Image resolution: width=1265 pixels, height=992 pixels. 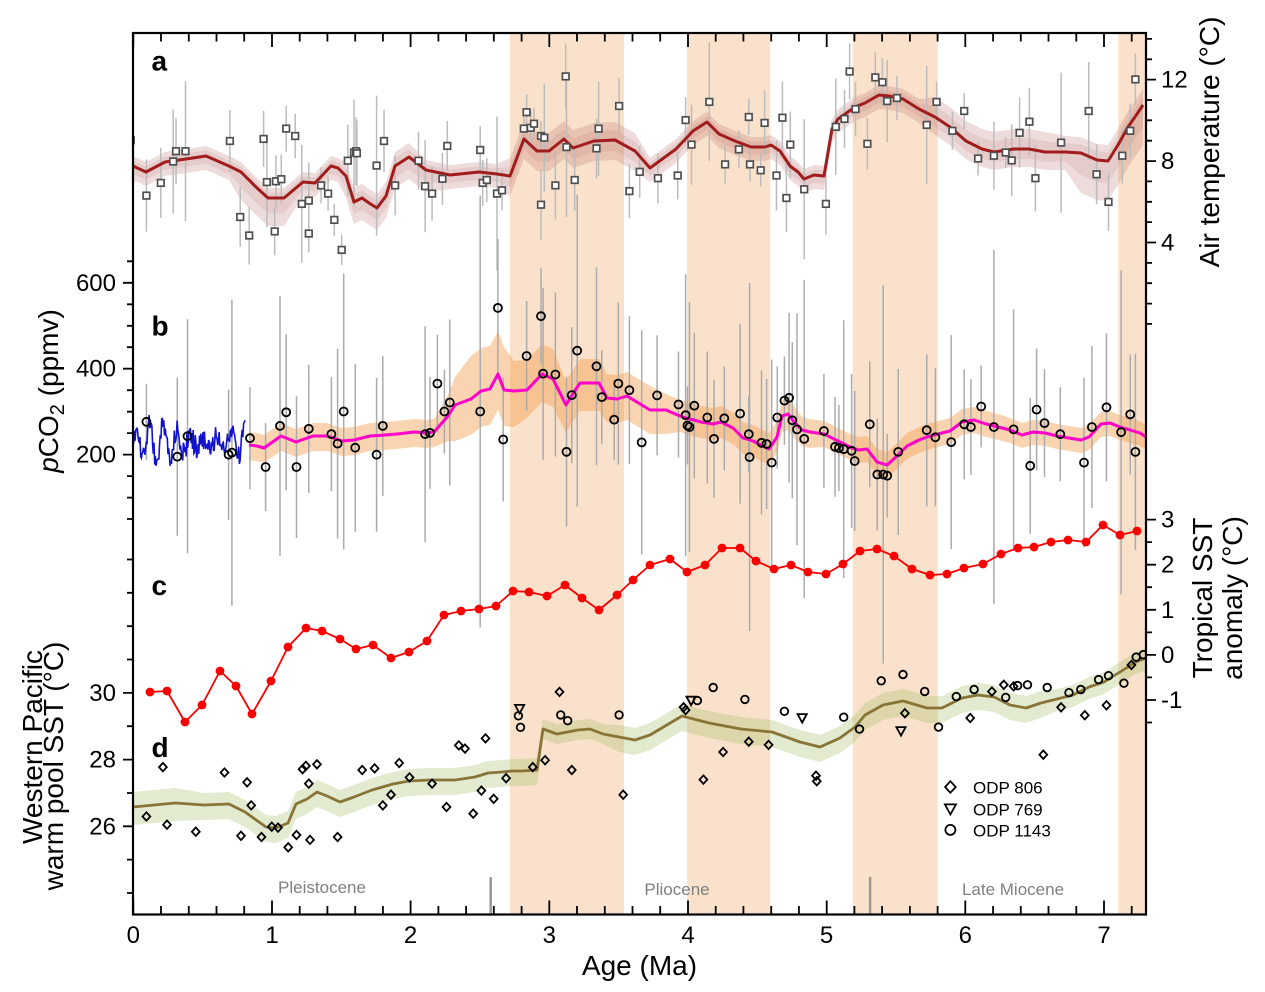 I want to click on svg-text: ODP 769, so click(x=1008, y=810).